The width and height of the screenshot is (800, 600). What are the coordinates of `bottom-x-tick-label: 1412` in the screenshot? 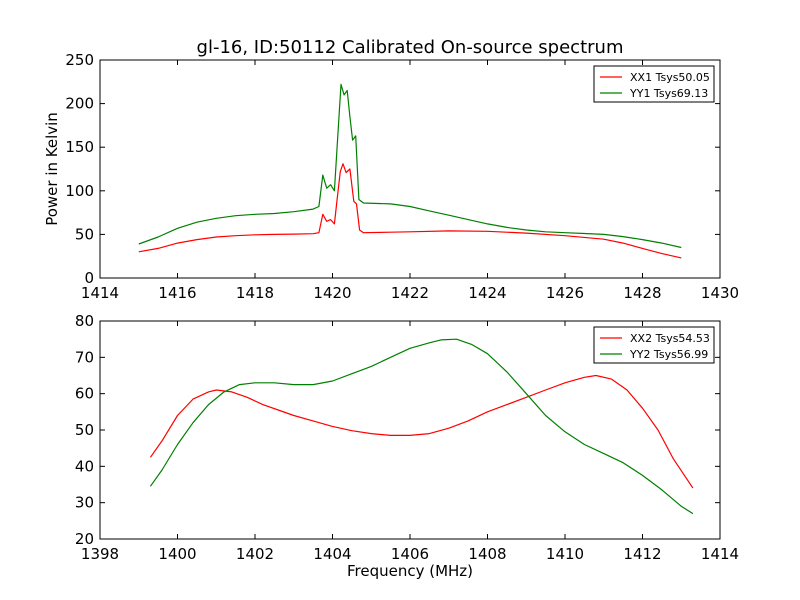 It's located at (642, 554).